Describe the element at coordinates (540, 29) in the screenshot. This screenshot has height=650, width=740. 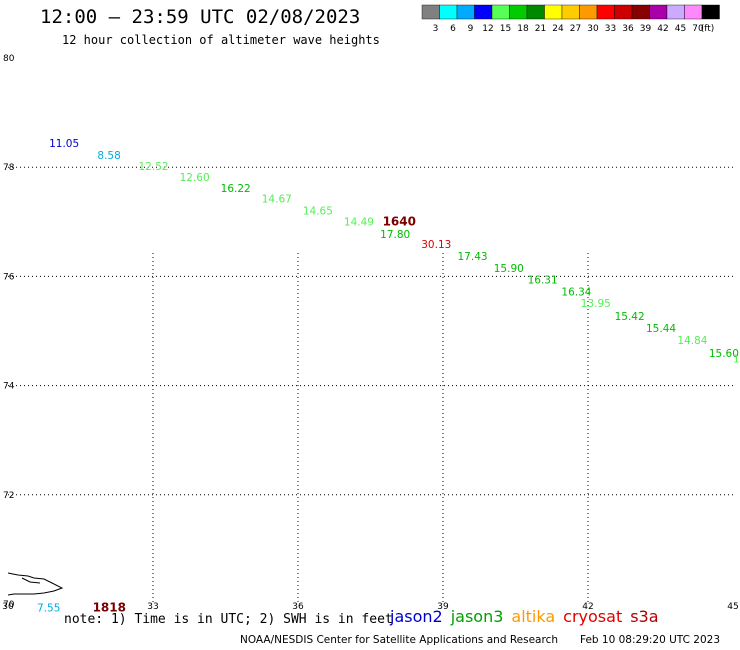
I see `colorbar-tick-label: 21` at that location.